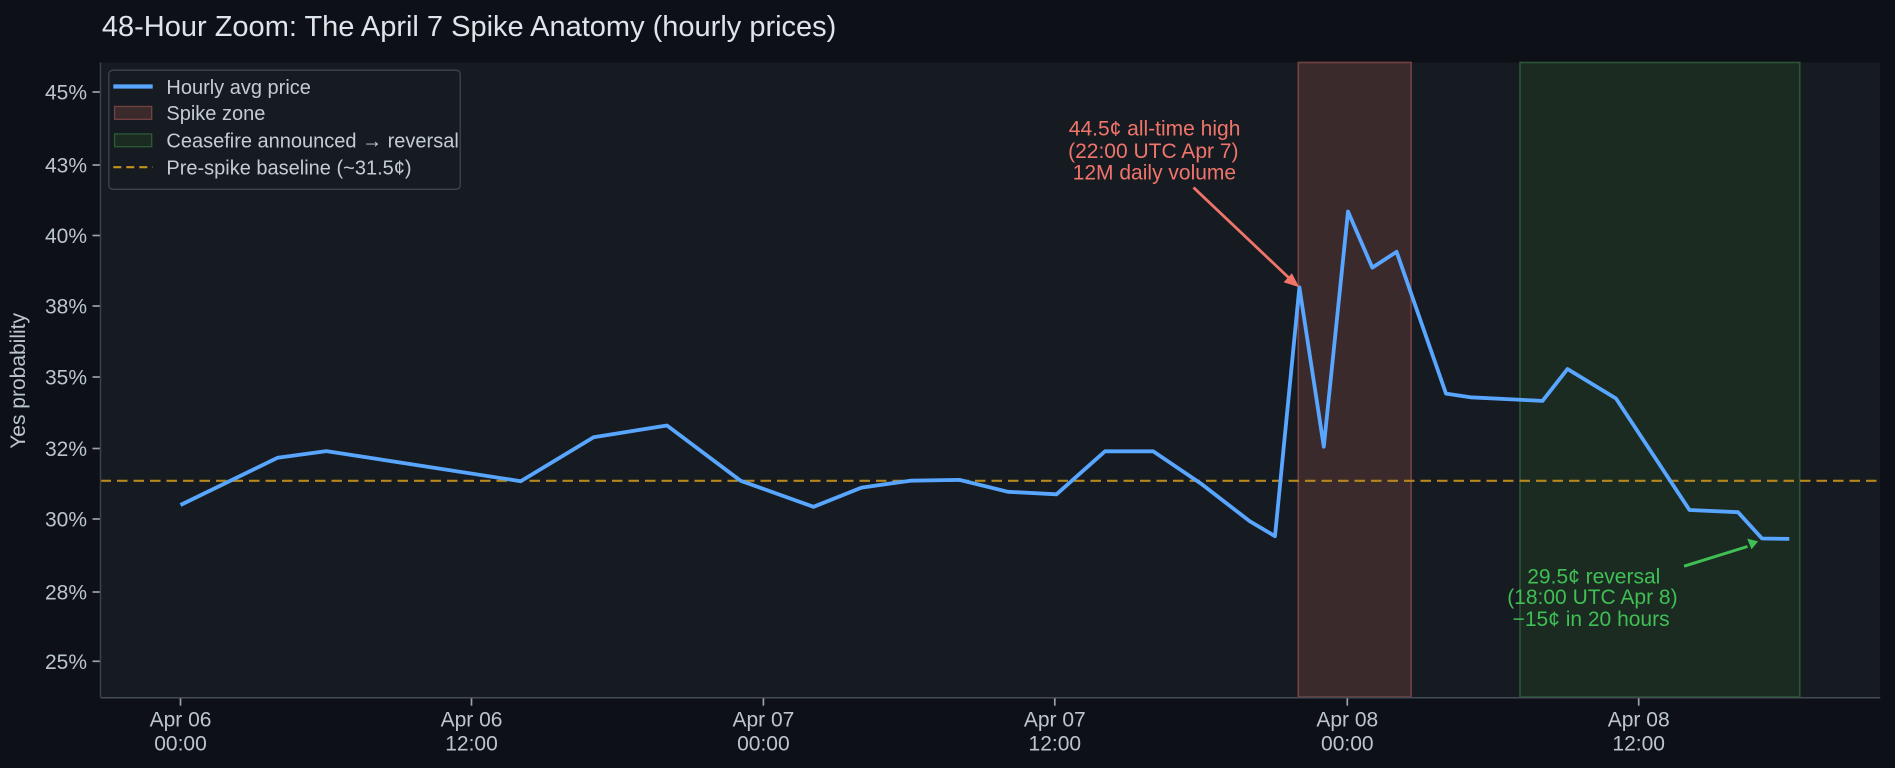  I want to click on svg-text: 28%, so click(66, 593).